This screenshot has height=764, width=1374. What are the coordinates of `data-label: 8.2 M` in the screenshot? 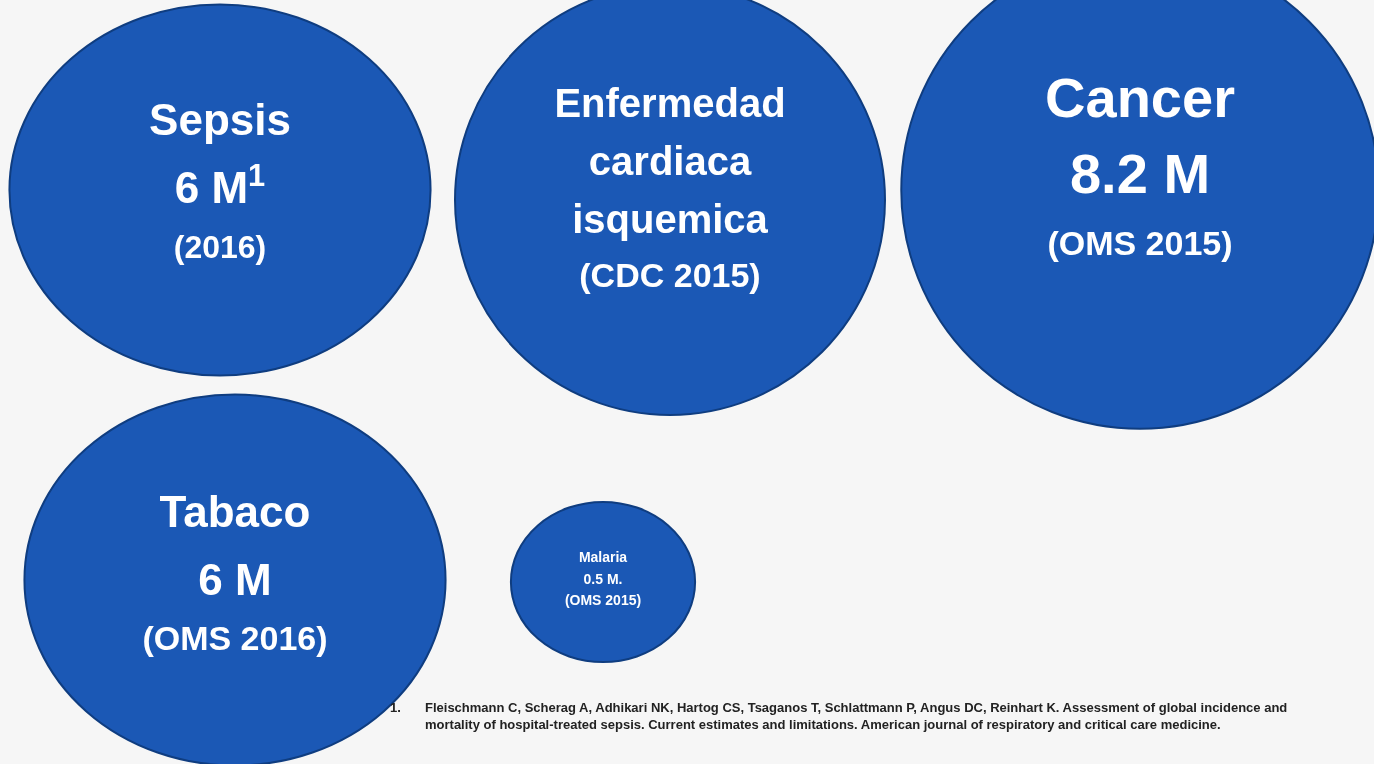 It's located at (1140, 173).